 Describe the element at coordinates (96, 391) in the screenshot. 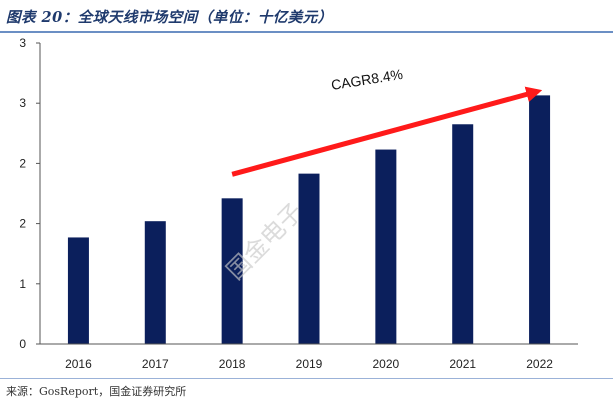

I see `source-note: 来源：GosReport，国金证券研究所` at that location.